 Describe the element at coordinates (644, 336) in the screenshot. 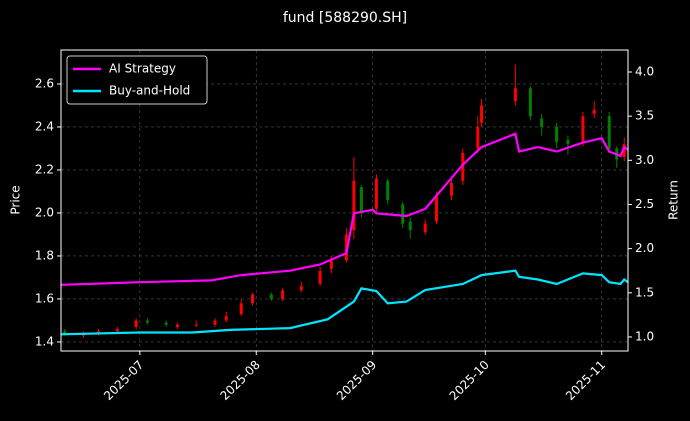

I see `y2-tick-label: 1.0` at that location.